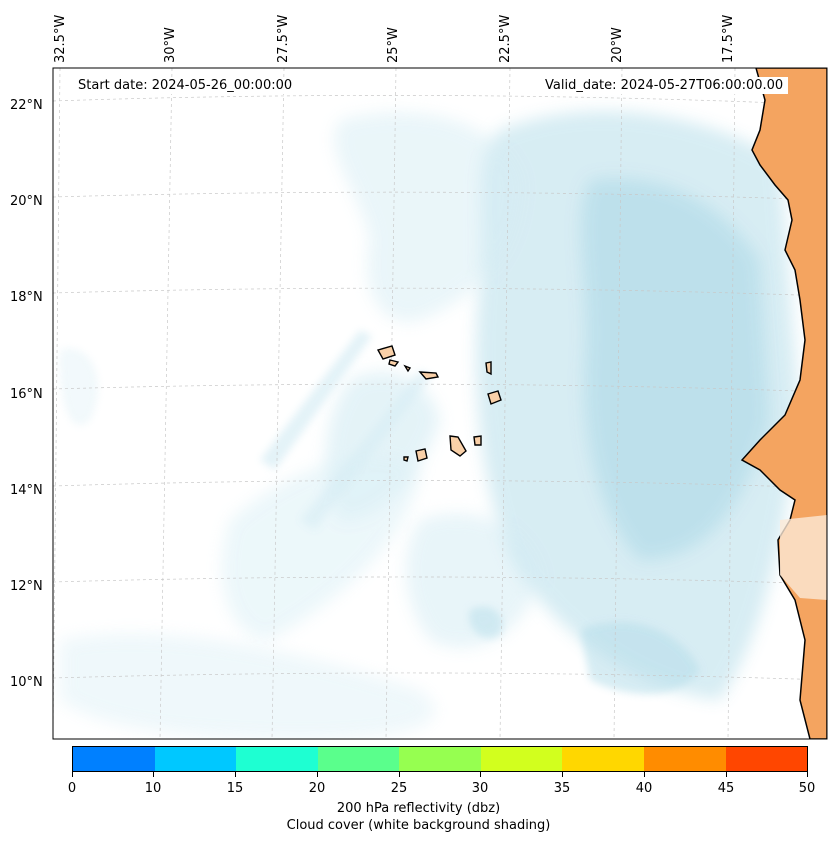 This screenshot has width=837, height=843. I want to click on gambia-guinea-shading, so click(803, 557).